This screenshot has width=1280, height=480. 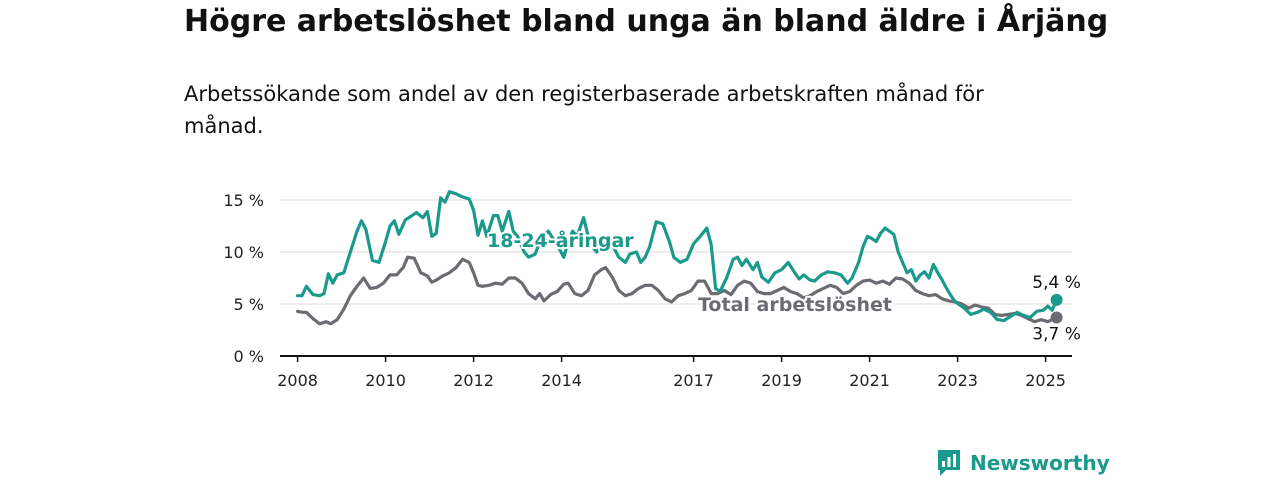 I want to click on youth-end-value-halo: 5,4 %, so click(x=1056, y=283).